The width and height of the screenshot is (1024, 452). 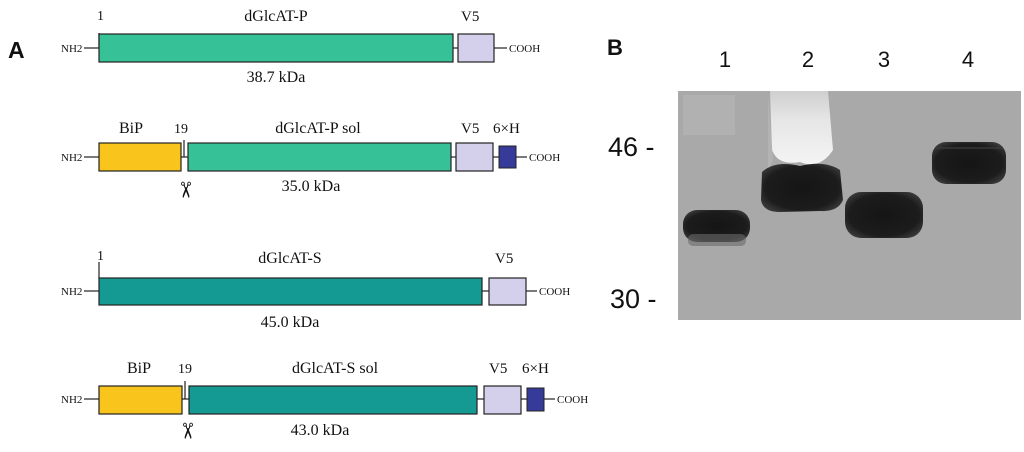 I want to click on marker-30: 30 -, so click(x=633, y=299).